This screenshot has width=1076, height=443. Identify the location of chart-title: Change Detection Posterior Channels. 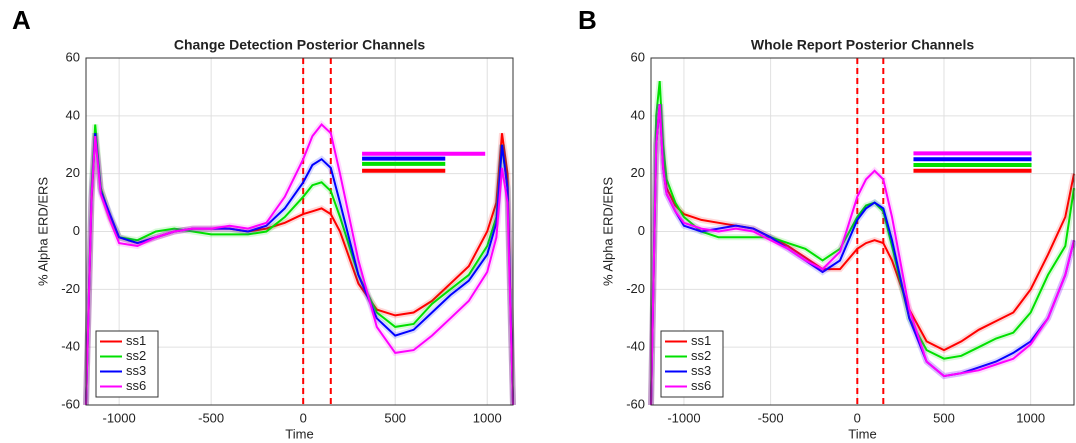
(299, 45).